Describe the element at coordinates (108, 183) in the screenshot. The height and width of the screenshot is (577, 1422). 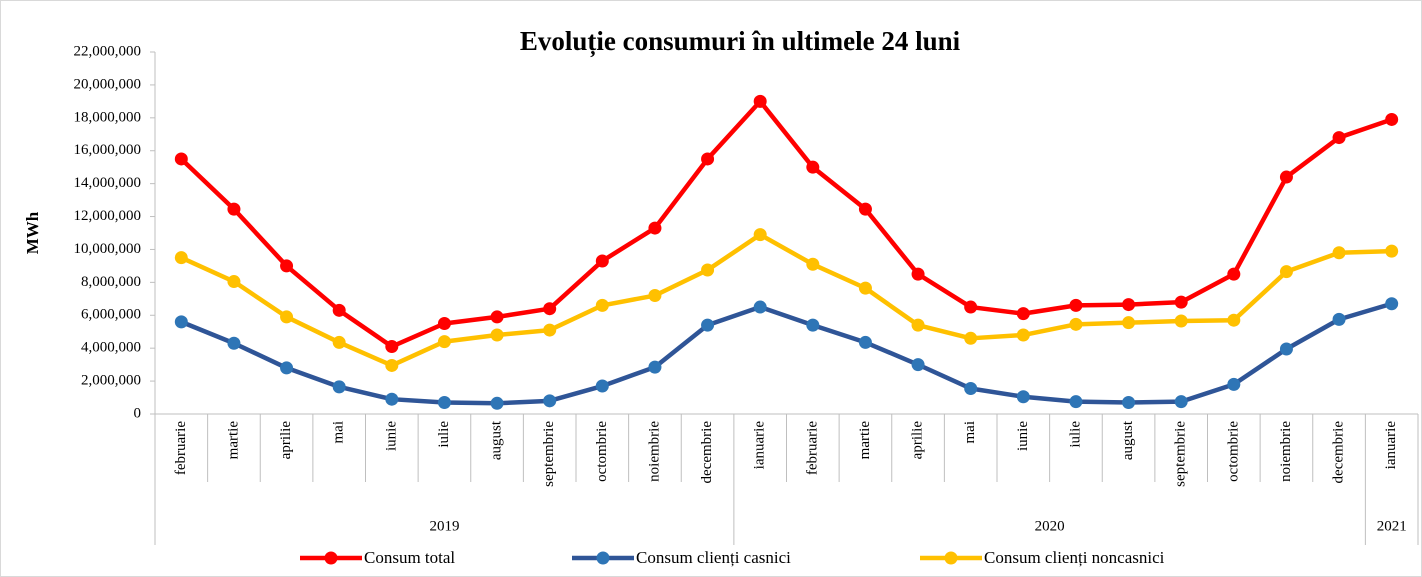
I see `y-tick-label: 14,000,000` at that location.